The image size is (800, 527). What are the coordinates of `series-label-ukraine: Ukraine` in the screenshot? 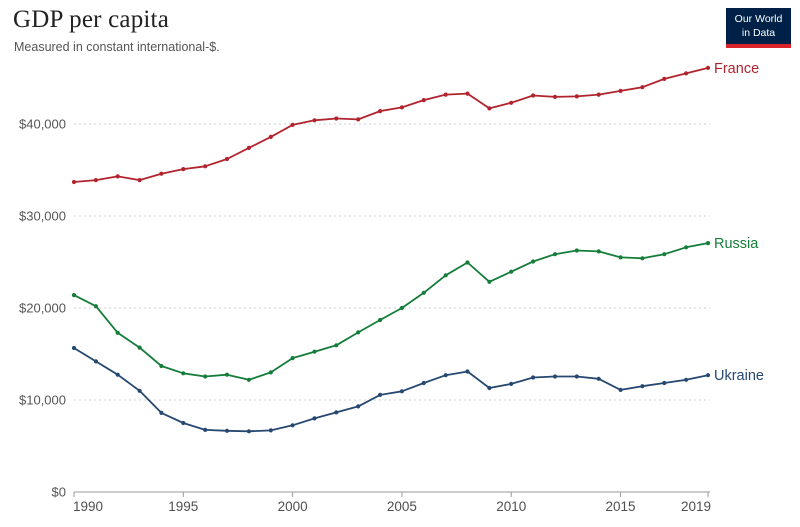 It's located at (739, 376).